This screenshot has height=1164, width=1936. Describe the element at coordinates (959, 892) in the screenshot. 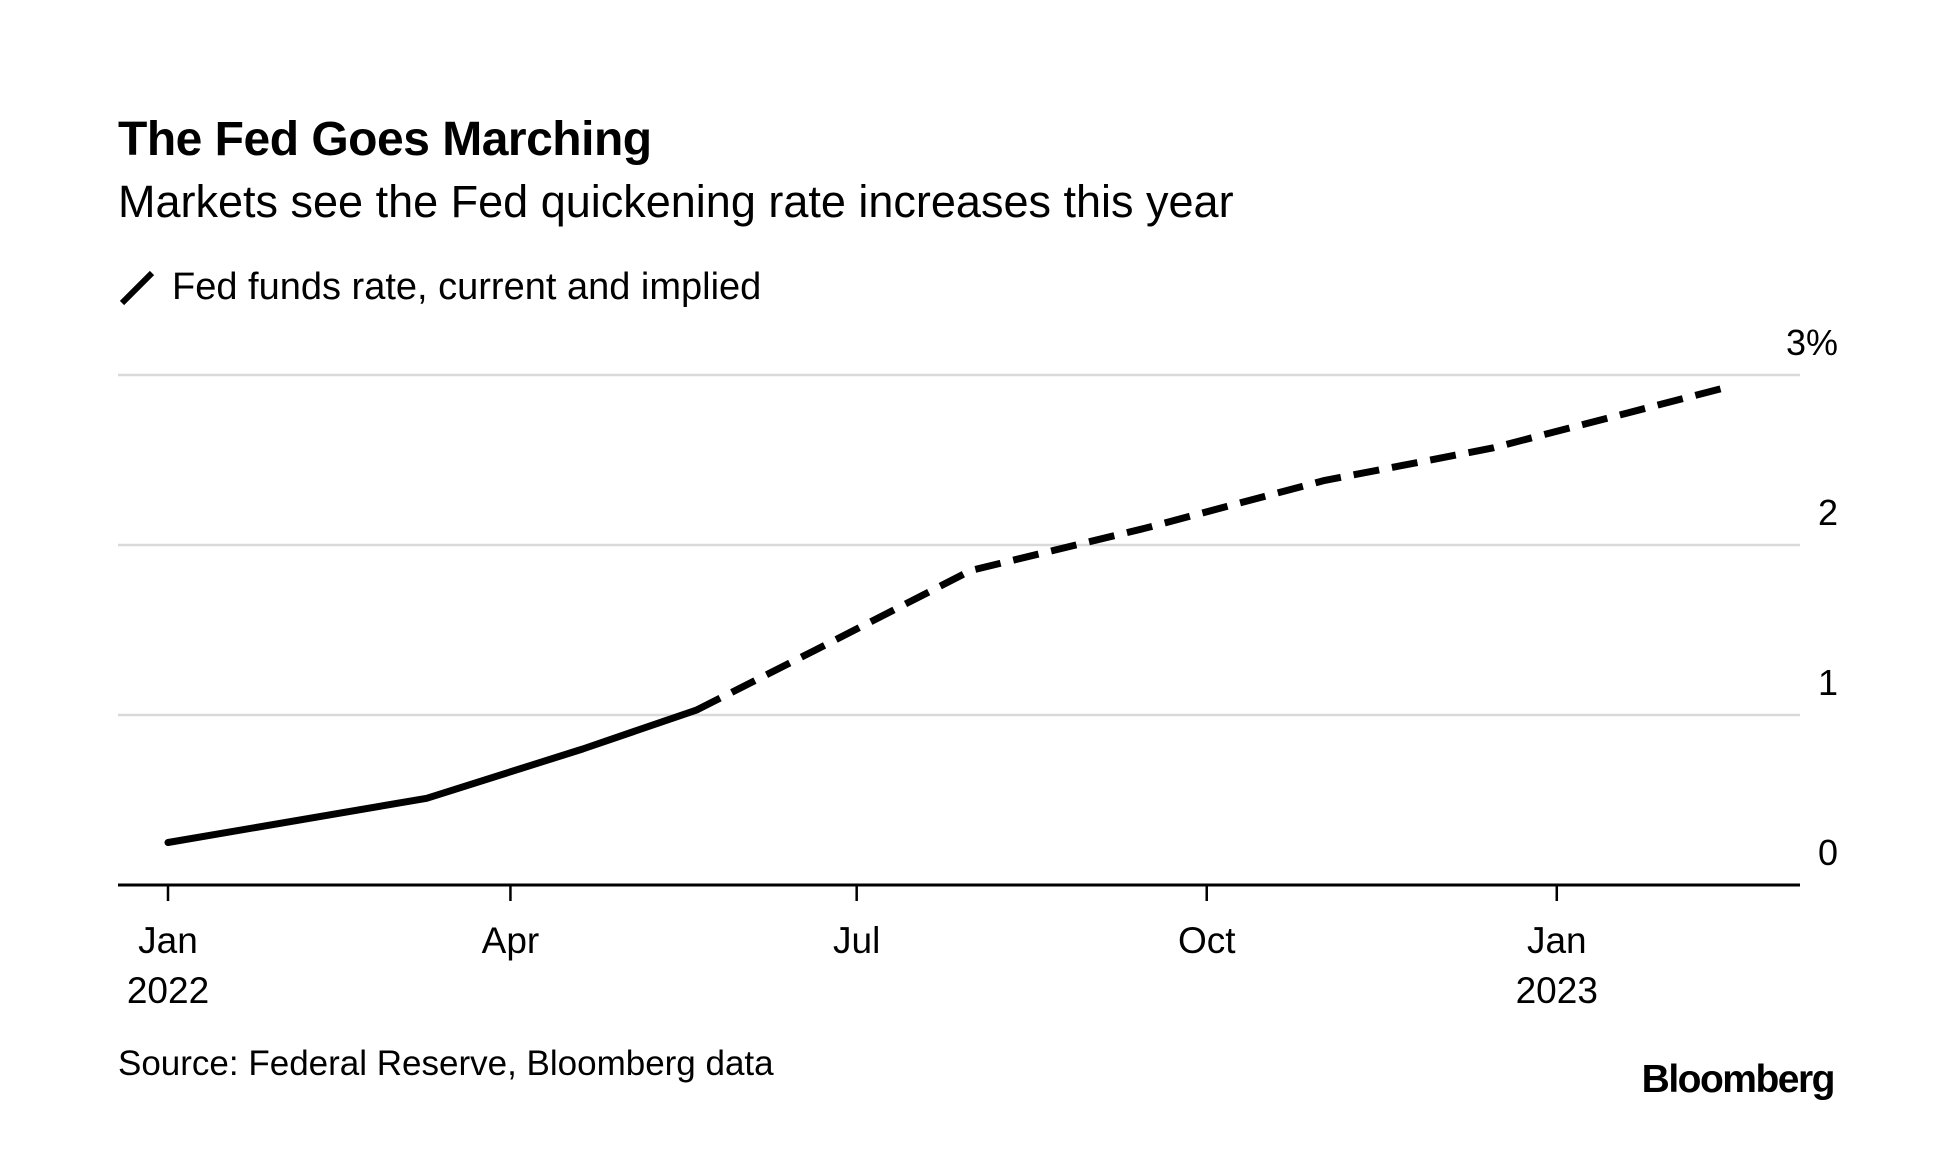

I see `x-axis` at that location.